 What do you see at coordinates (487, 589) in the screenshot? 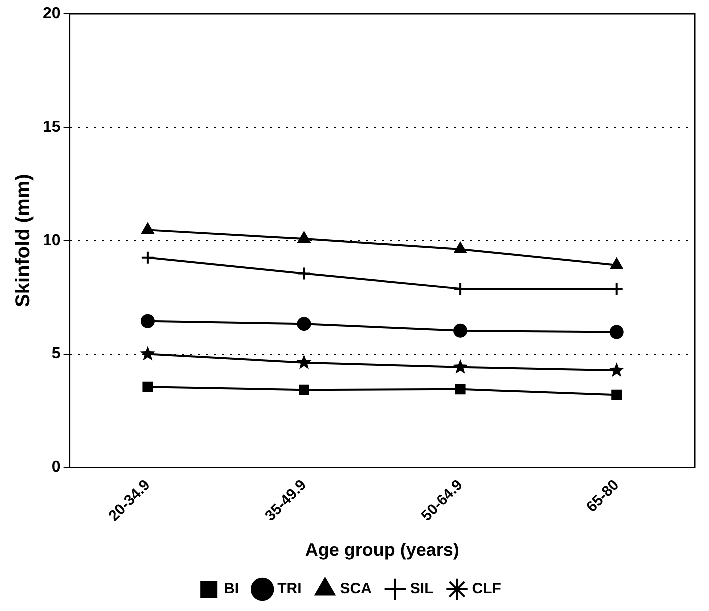
I see `legend-label: CLF` at bounding box center [487, 589].